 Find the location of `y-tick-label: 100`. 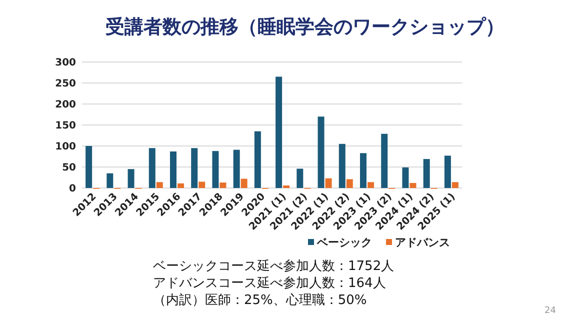

y-tick-label: 100 is located at coordinates (65, 147).